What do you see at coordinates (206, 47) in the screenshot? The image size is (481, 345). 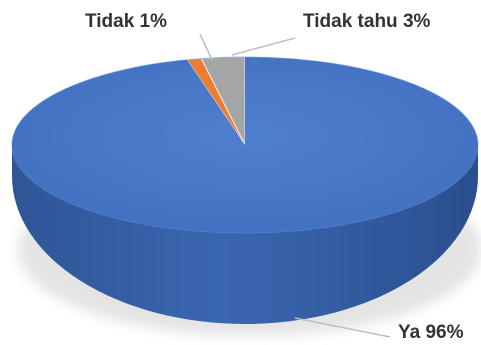 I see `leader-line-tidak` at bounding box center [206, 47].